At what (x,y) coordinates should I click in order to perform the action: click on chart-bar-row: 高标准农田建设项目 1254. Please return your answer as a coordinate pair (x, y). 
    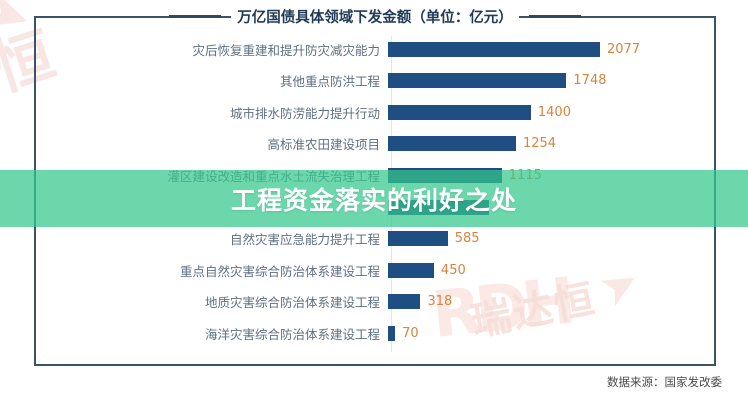
    Looking at the image, I should click on (375, 144).